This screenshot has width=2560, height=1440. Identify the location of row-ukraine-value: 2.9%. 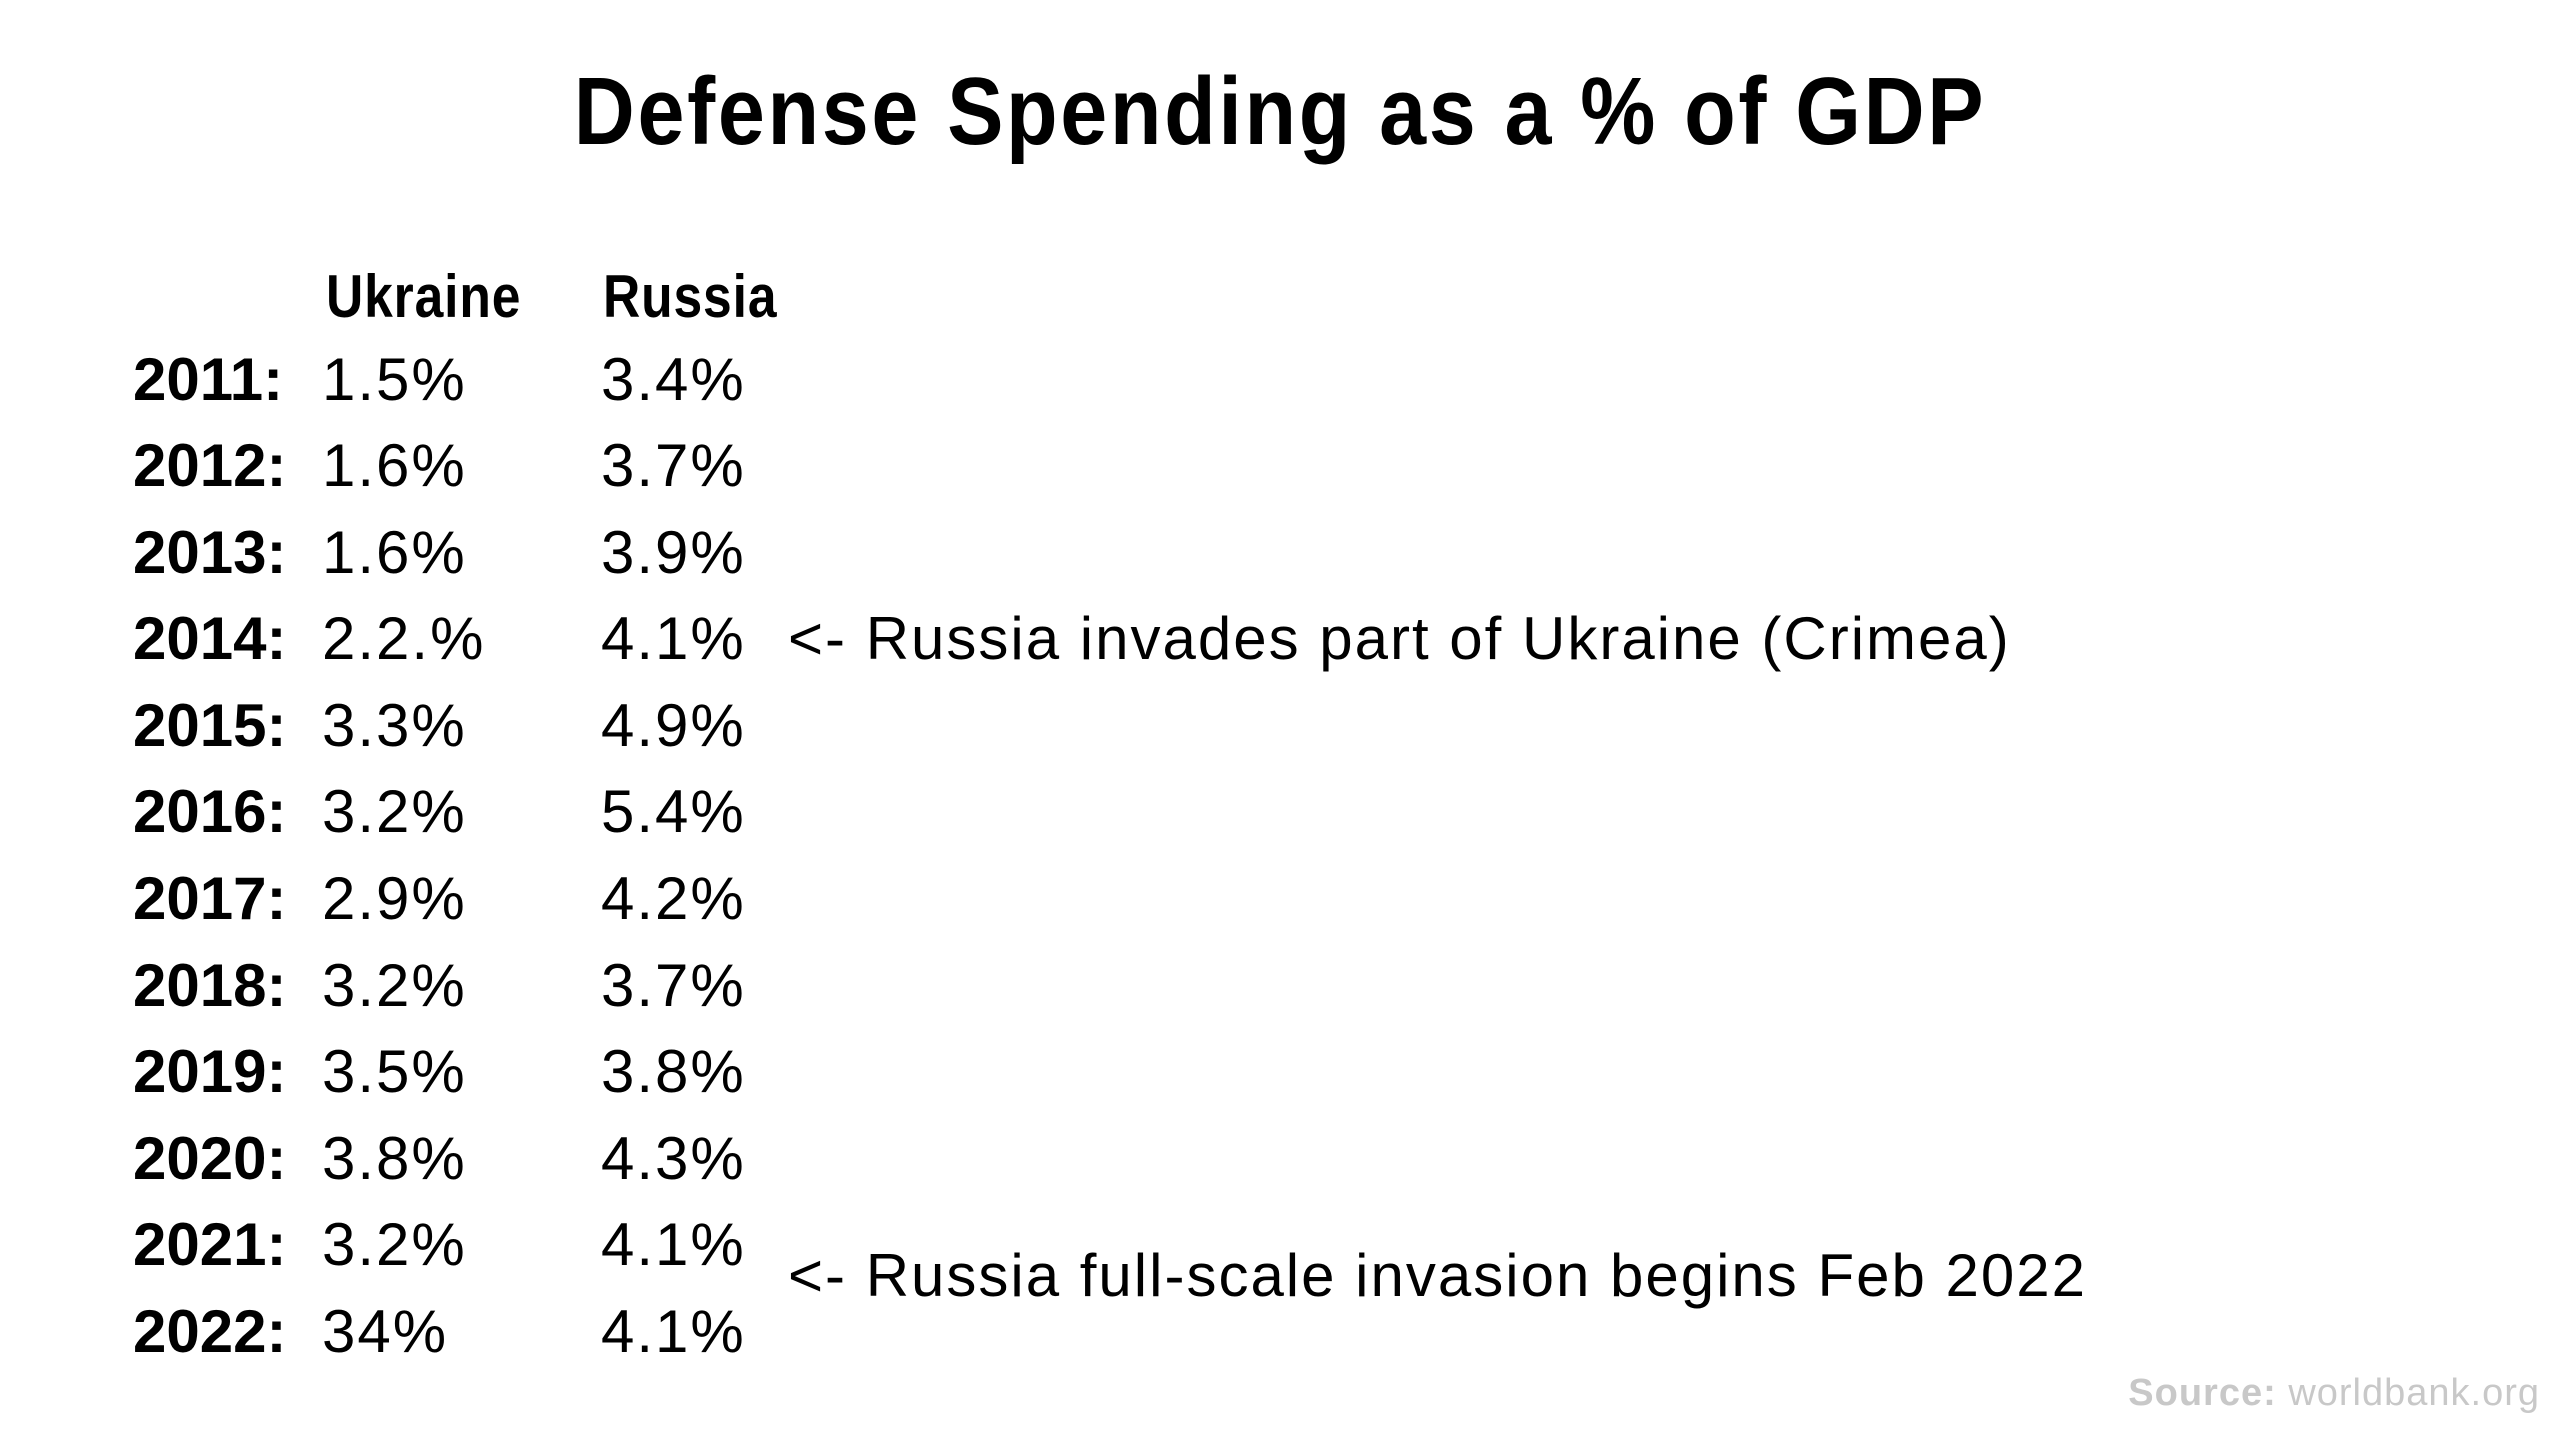
(394, 898).